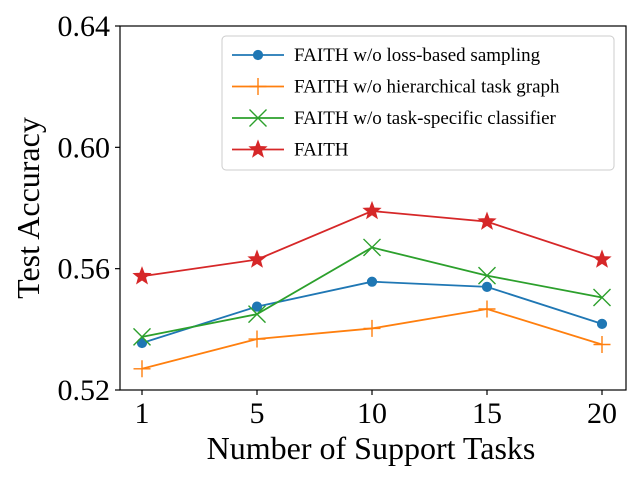  I want to click on y-axis-title: Test Accuracy, so click(28, 208).